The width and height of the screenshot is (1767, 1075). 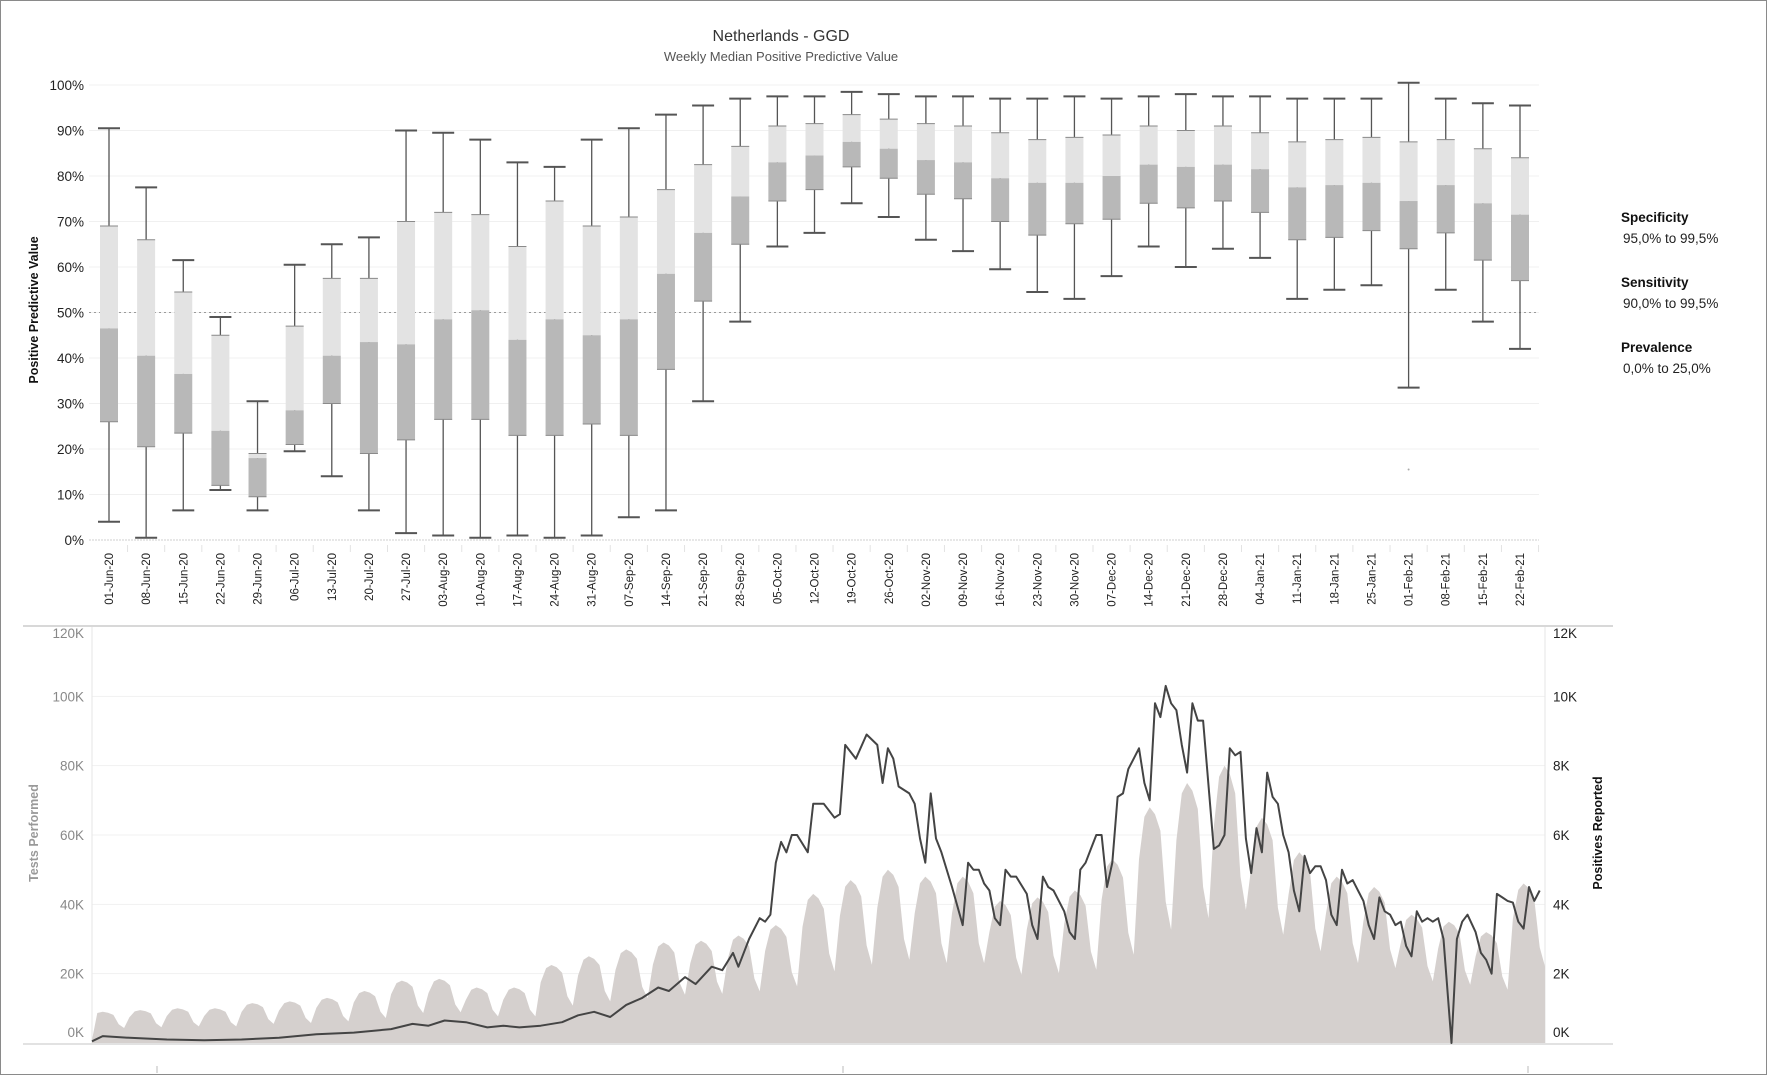 I want to click on left-tick-label: 20K, so click(x=72, y=974).